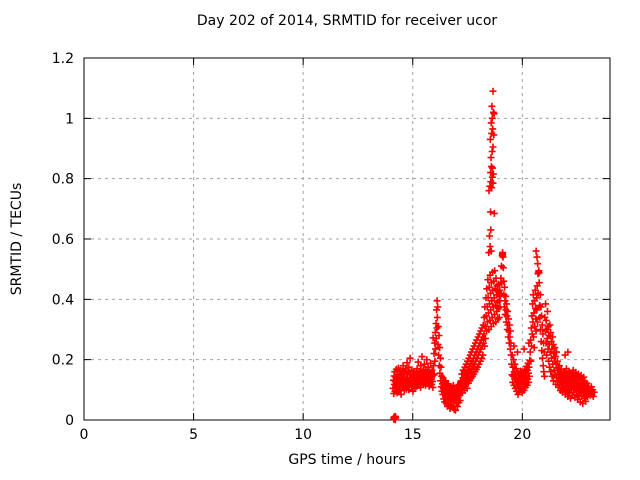 The width and height of the screenshot is (640, 480). What do you see at coordinates (303, 435) in the screenshot?
I see `x-tick-label: 10` at bounding box center [303, 435].